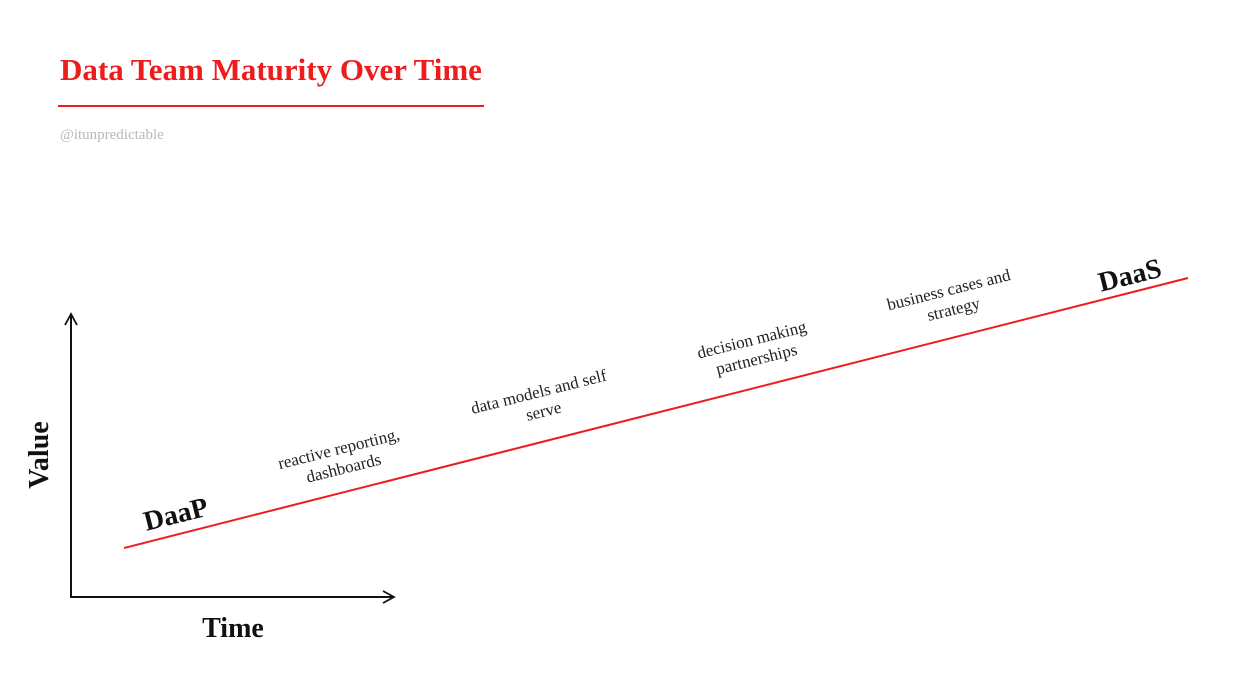  Describe the element at coordinates (271, 106) in the screenshot. I see `title-underline` at that location.